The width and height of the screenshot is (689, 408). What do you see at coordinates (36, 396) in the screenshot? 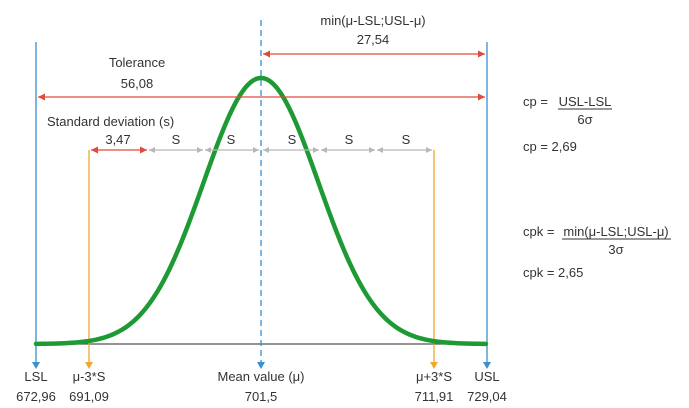
I see `axis-value-lsl: 672,96` at bounding box center [36, 396].